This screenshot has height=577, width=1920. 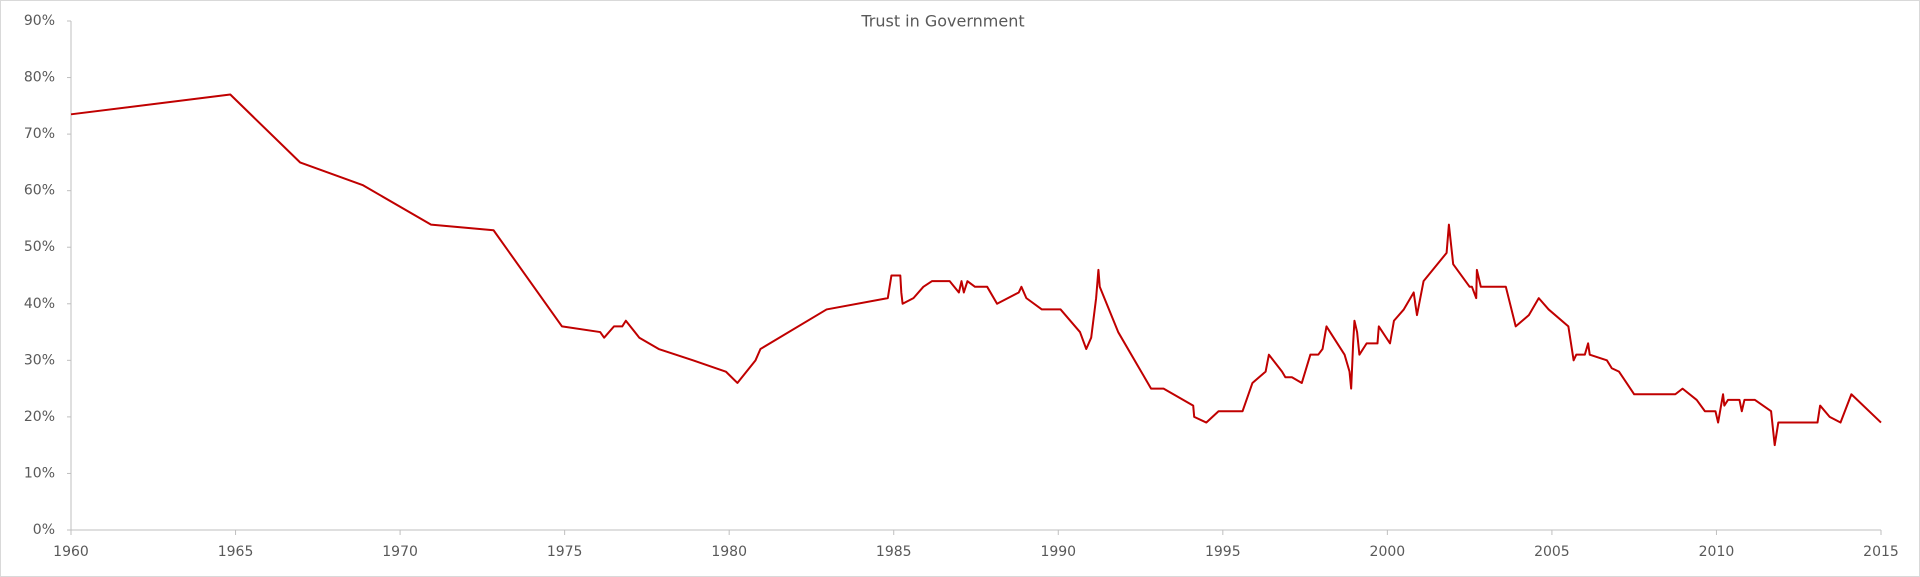 I want to click on y-tick-label: 40%, so click(x=39, y=304).